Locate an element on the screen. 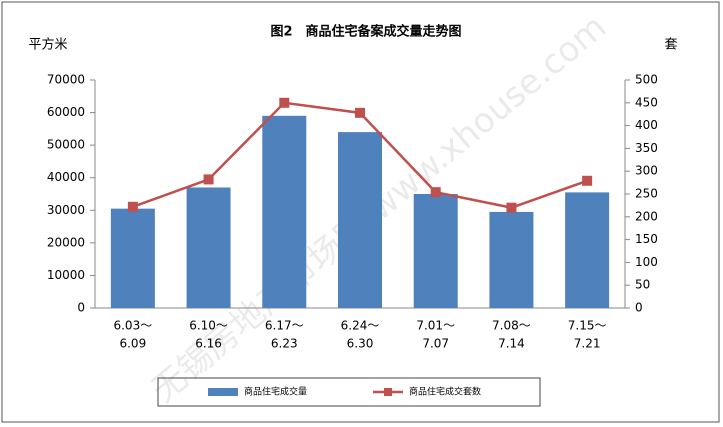  y2-tick-label: 300 is located at coordinates (646, 171).